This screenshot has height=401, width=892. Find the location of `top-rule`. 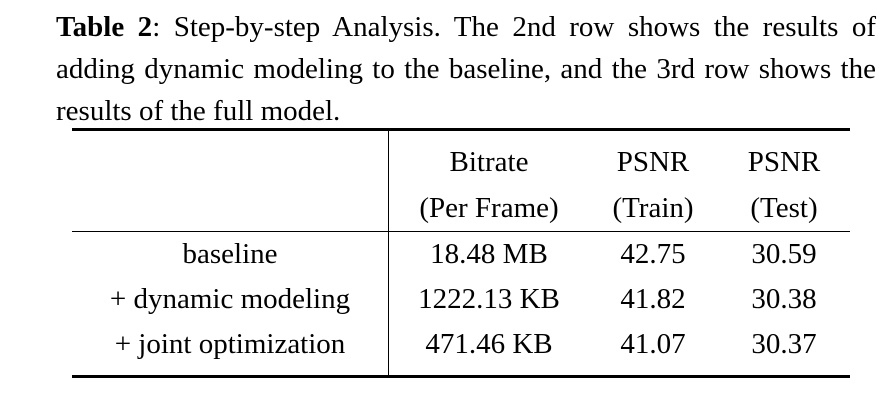

top-rule is located at coordinates (461, 129).